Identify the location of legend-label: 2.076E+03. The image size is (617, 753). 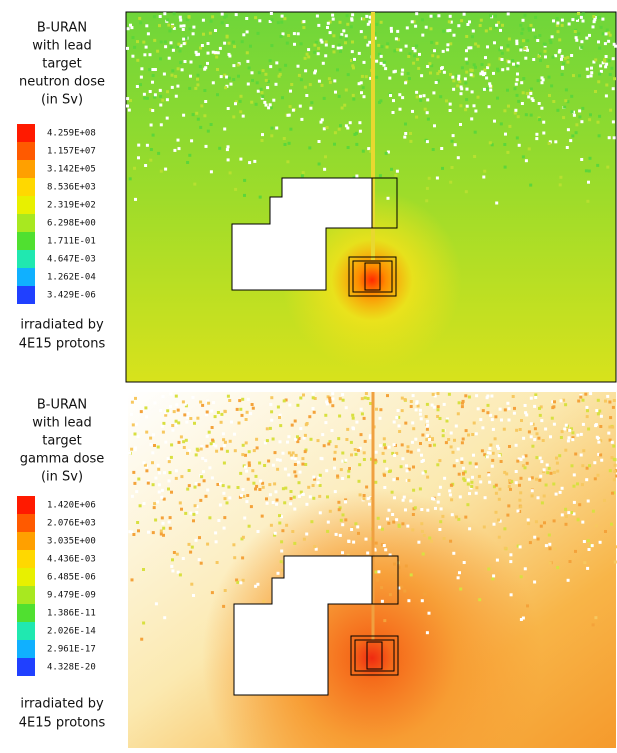
(71, 524).